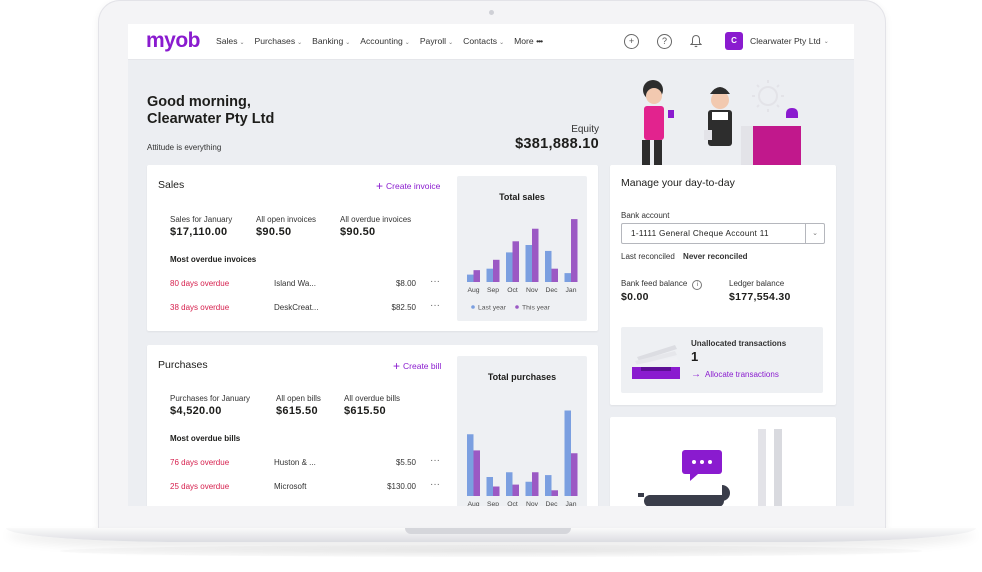 The height and width of the screenshot is (572, 982). I want to click on overdue-invoices-label: All overdue invoices, so click(376, 219).